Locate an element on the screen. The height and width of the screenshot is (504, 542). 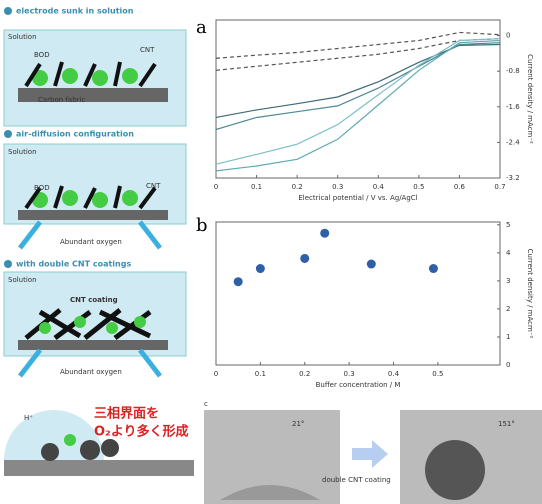
step-label: with double CNT coatings is located at coordinates (73, 264).